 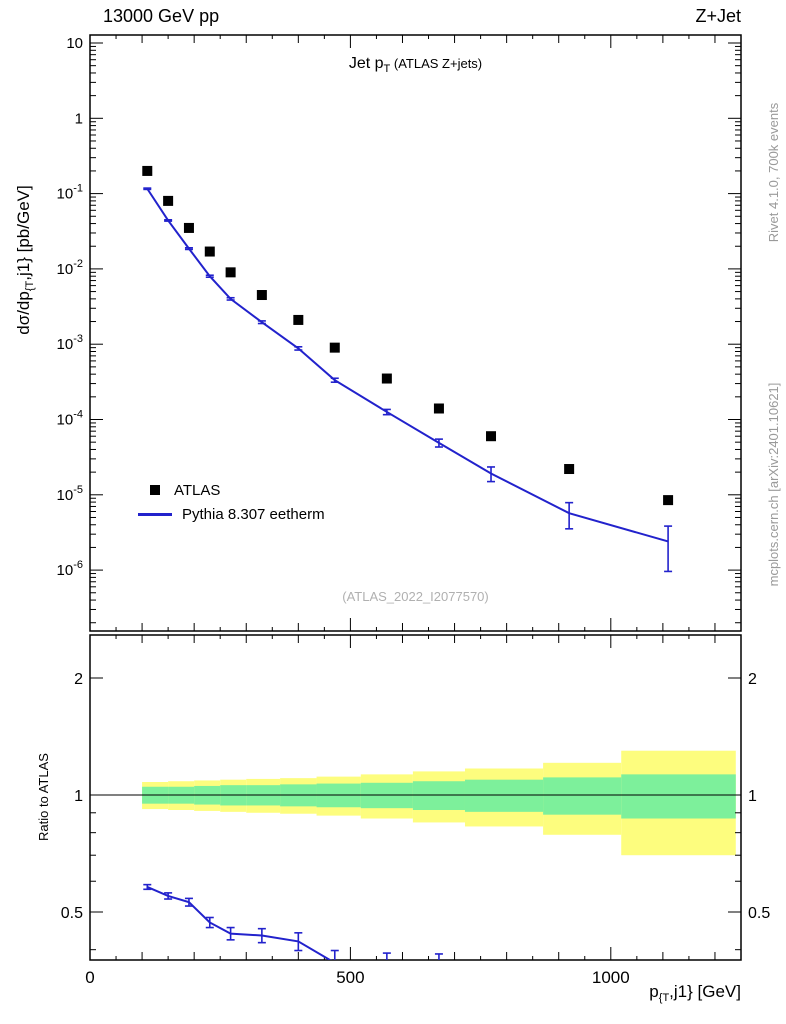 What do you see at coordinates (654, 991) in the screenshot?
I see `x-axis-label-pre: p` at bounding box center [654, 991].